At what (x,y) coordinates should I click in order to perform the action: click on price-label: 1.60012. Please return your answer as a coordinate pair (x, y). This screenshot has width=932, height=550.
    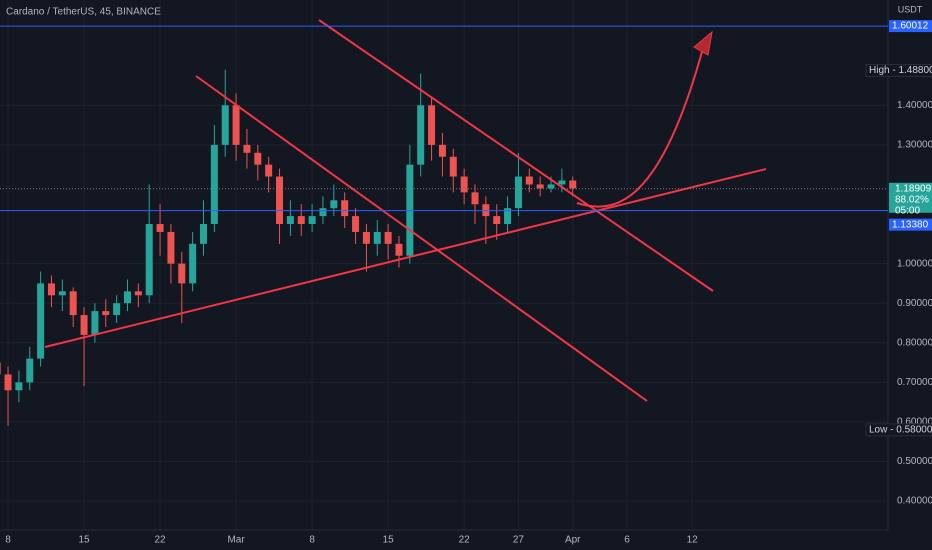
    Looking at the image, I should click on (910, 26).